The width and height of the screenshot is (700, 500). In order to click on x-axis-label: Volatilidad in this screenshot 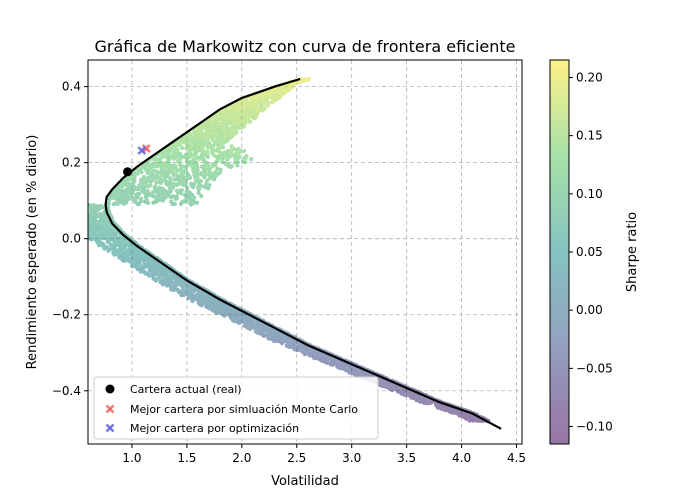, I will do `click(305, 481)`.